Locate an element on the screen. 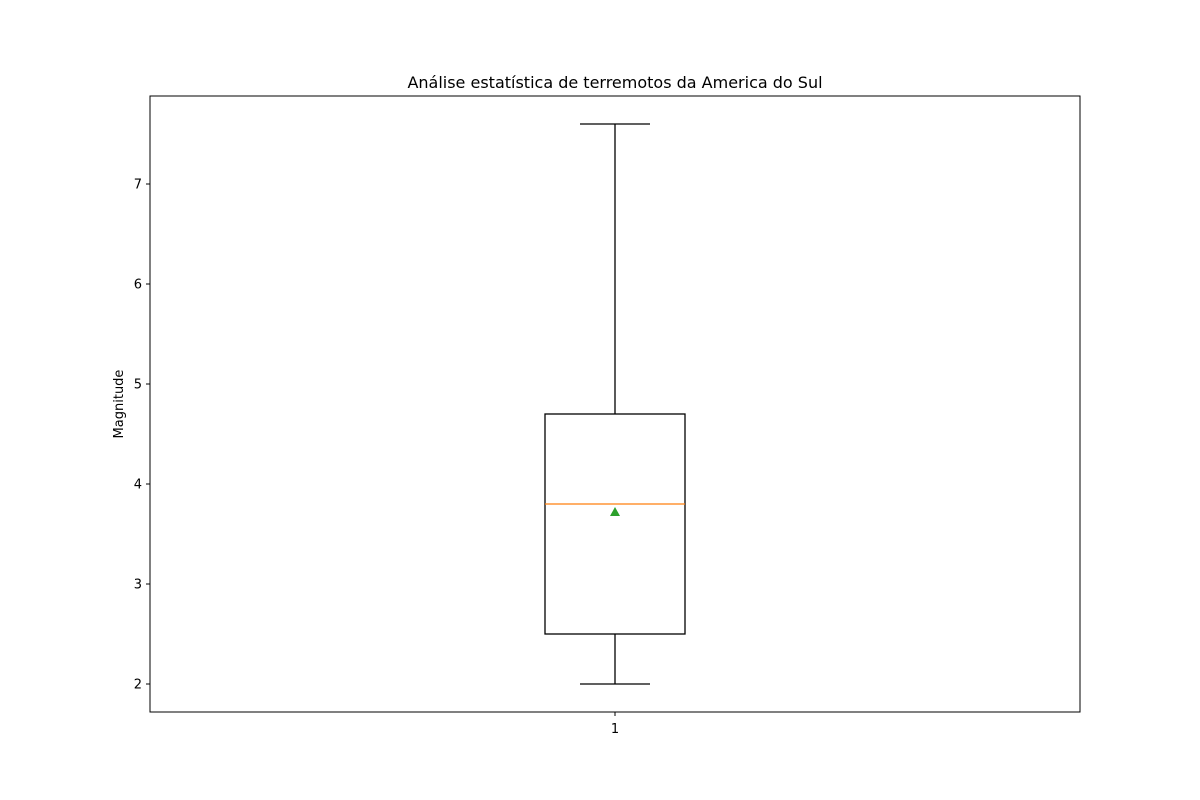  mean-marker is located at coordinates (615, 511).